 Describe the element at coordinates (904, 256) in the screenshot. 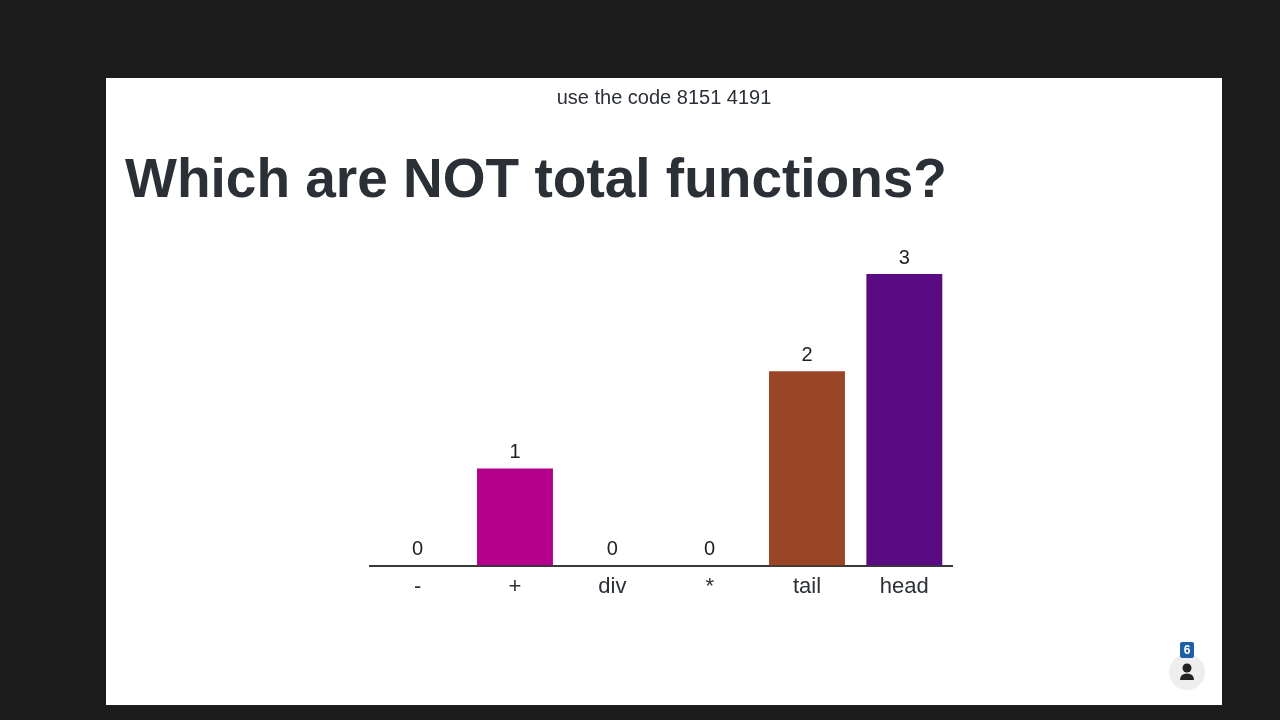

I see `data-label: 3` at that location.